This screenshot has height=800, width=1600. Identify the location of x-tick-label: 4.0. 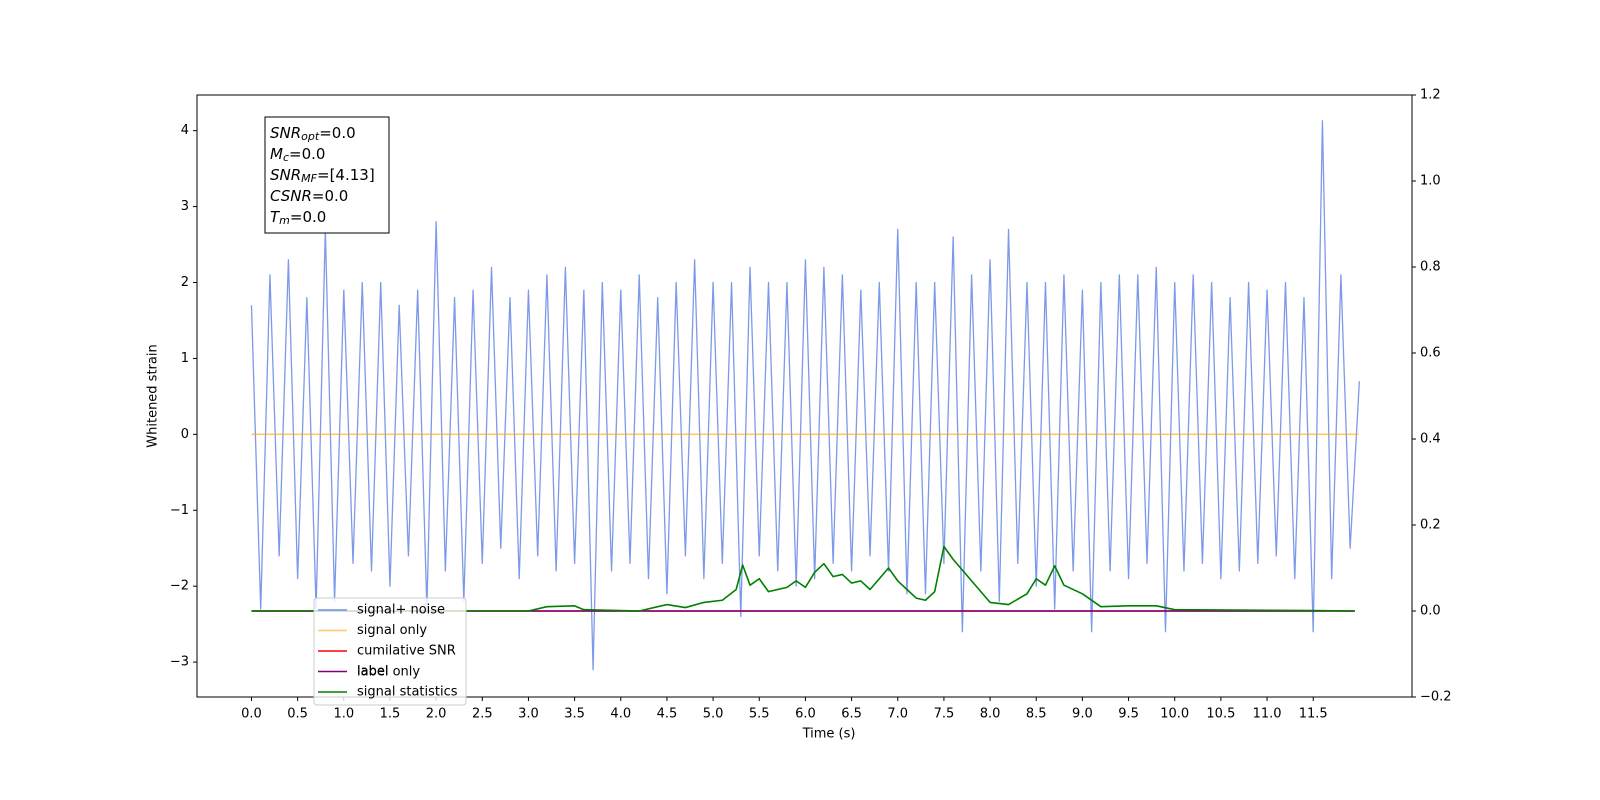
(620, 714).